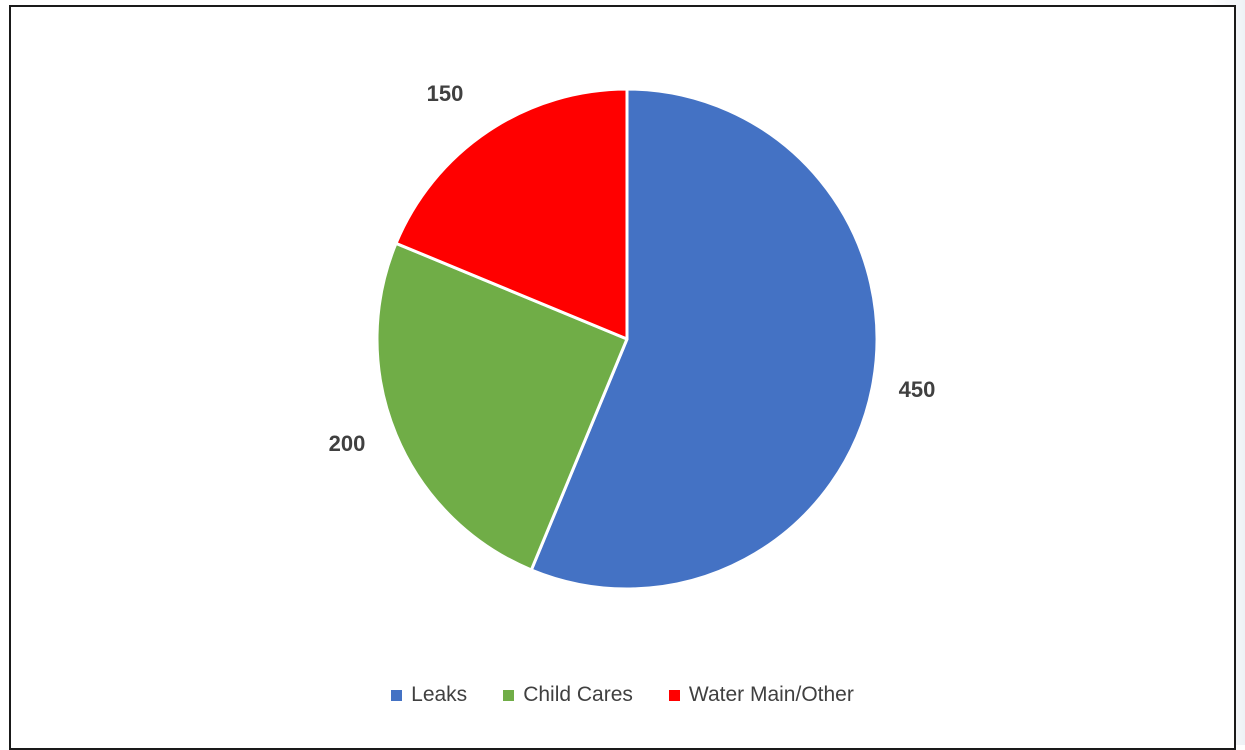 This screenshot has height=750, width=1245. I want to click on legend-item: Child Cares, so click(568, 695).